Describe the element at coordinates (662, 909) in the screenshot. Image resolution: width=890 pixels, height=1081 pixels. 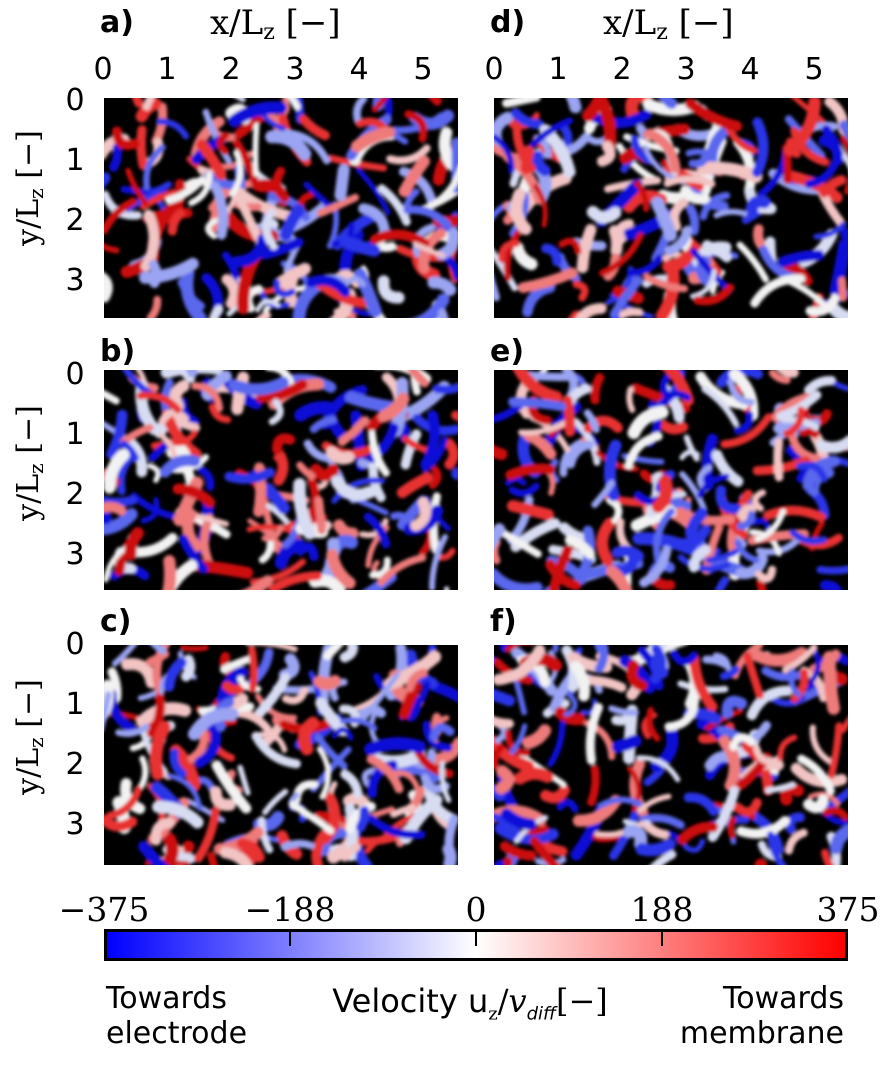
I see `colorbar-tick-label: 188` at that location.